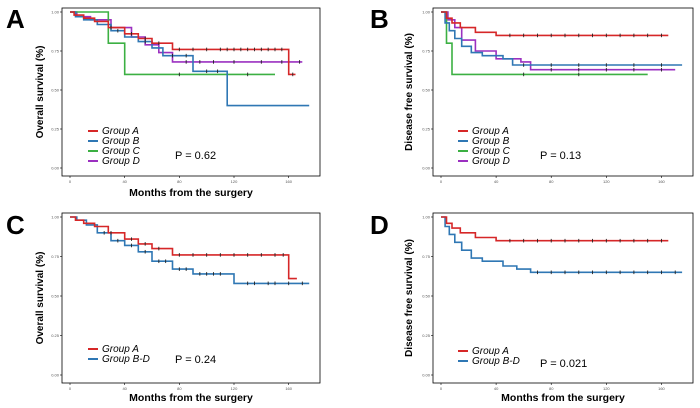  What do you see at coordinates (563, 364) in the screenshot?
I see `p-value: P = 0.021` at bounding box center [563, 364].